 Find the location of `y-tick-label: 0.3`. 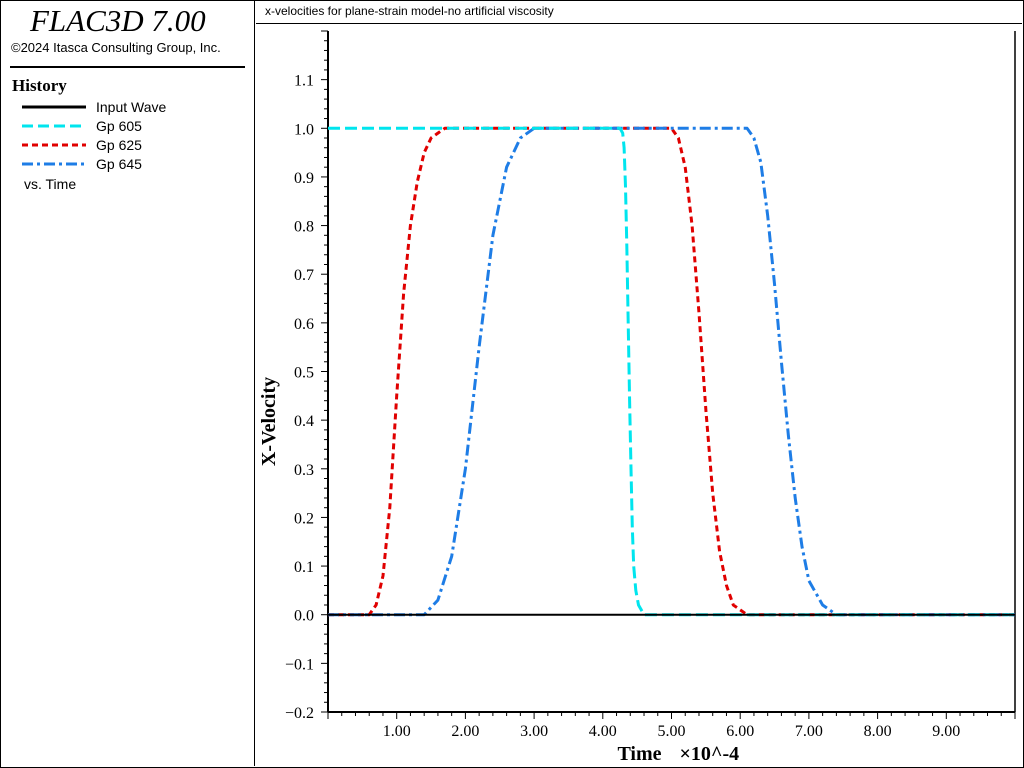

y-tick-label: 0.3 is located at coordinates (304, 470).